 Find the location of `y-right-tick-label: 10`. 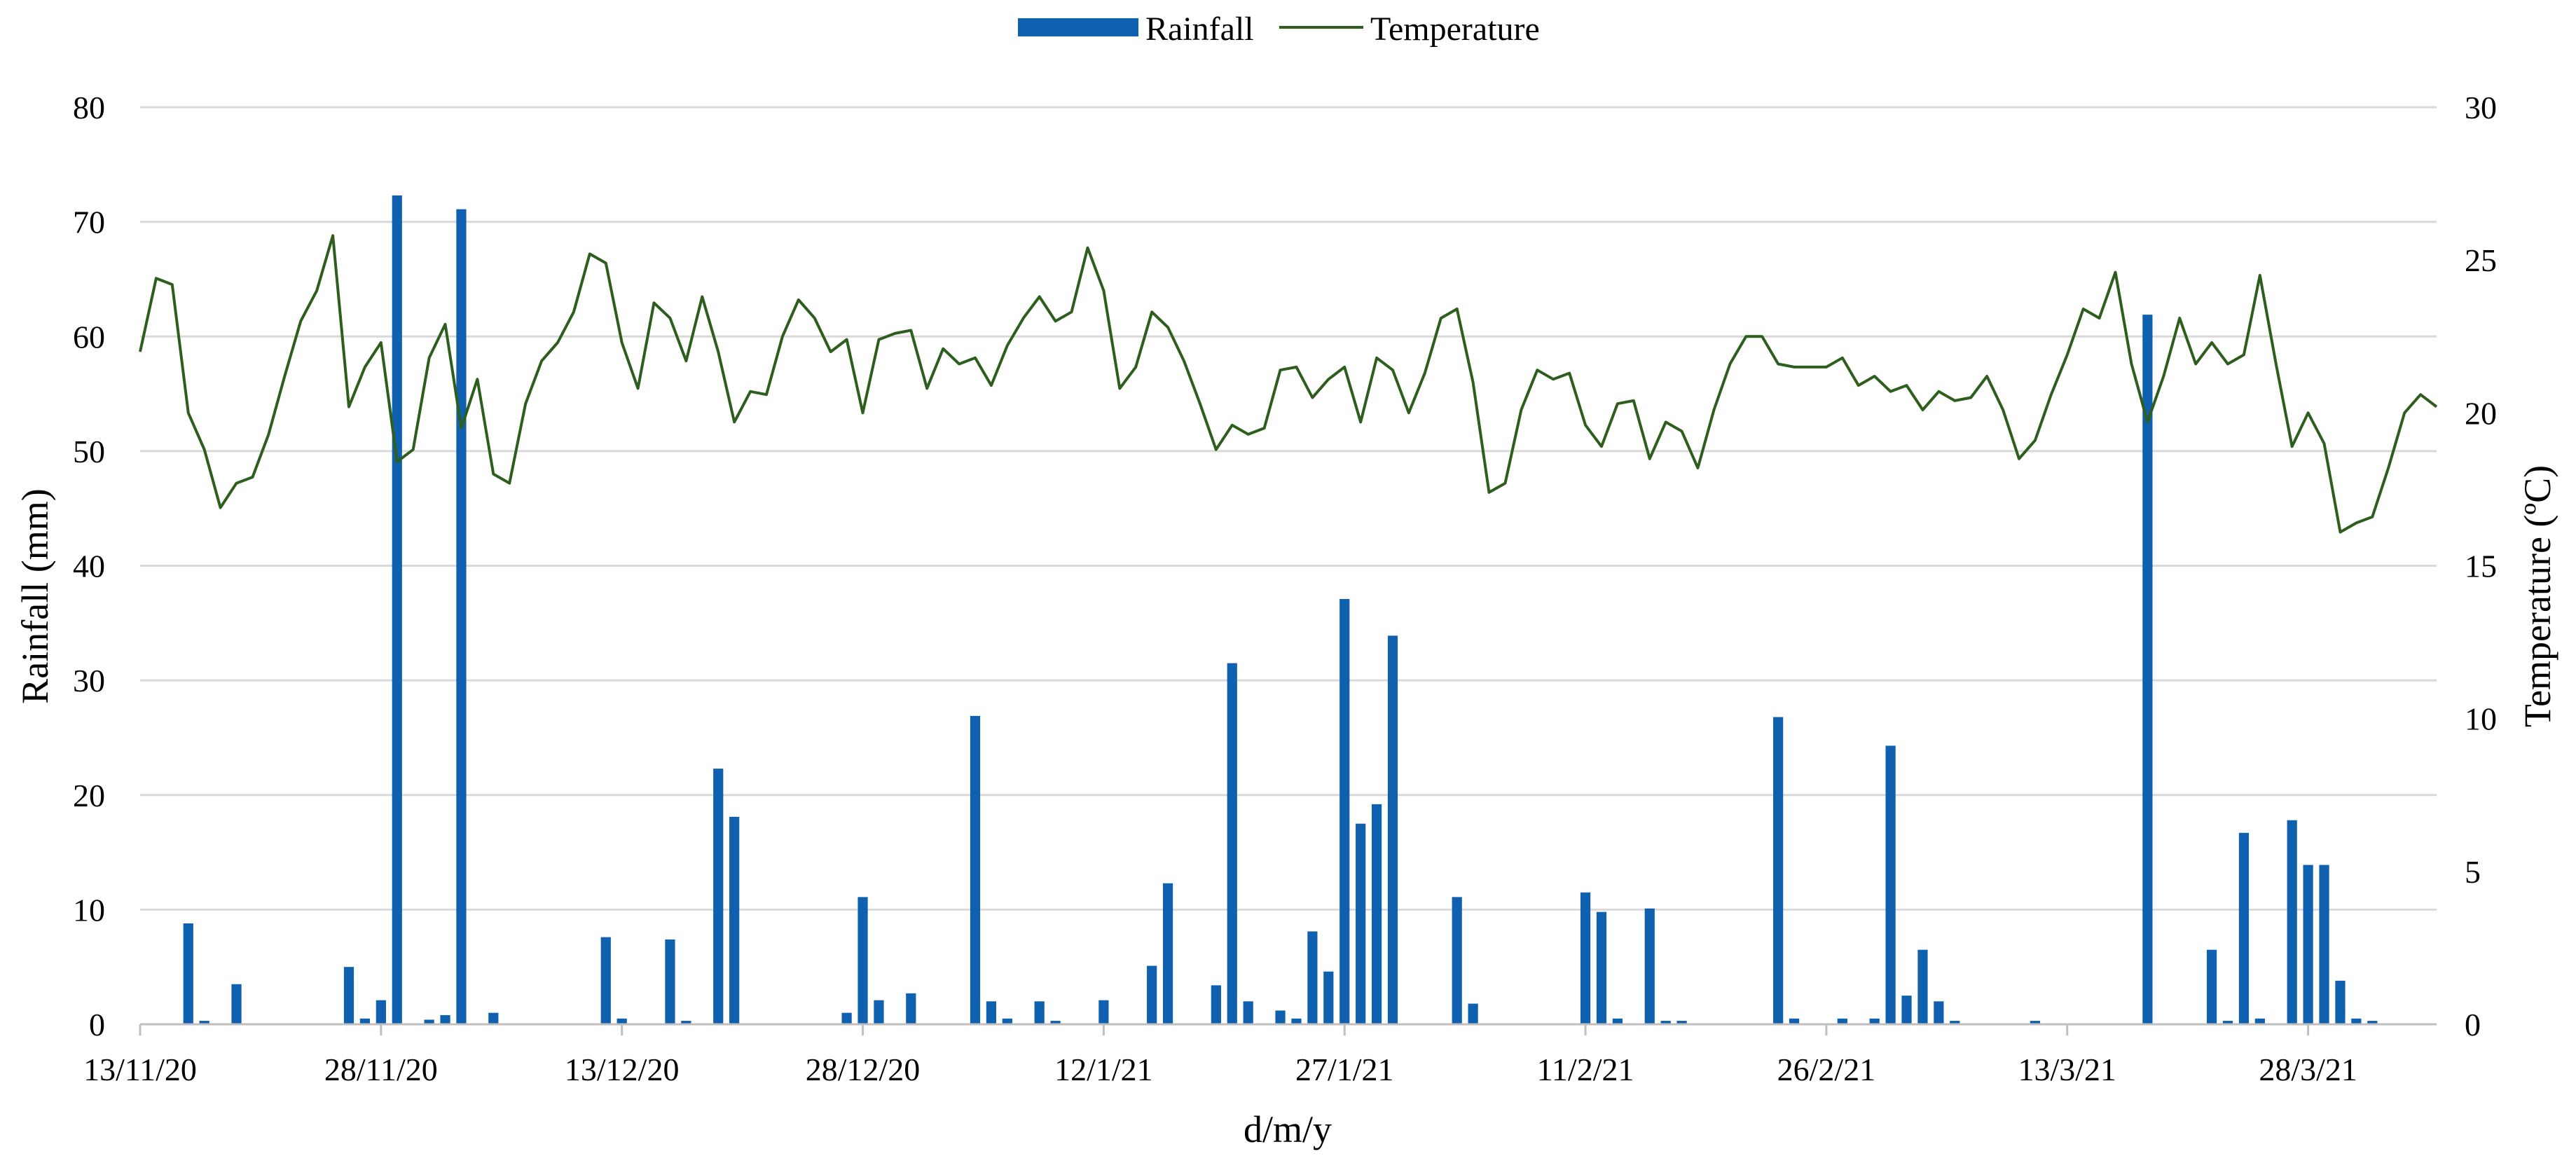

y-right-tick-label: 10 is located at coordinates (2481, 719).